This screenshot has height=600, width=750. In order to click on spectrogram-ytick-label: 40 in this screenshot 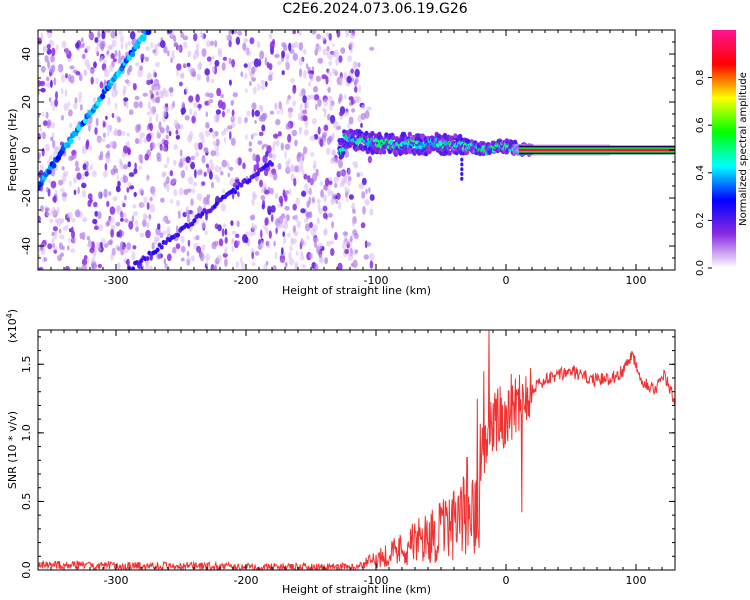, I will do `click(26, 54)`.